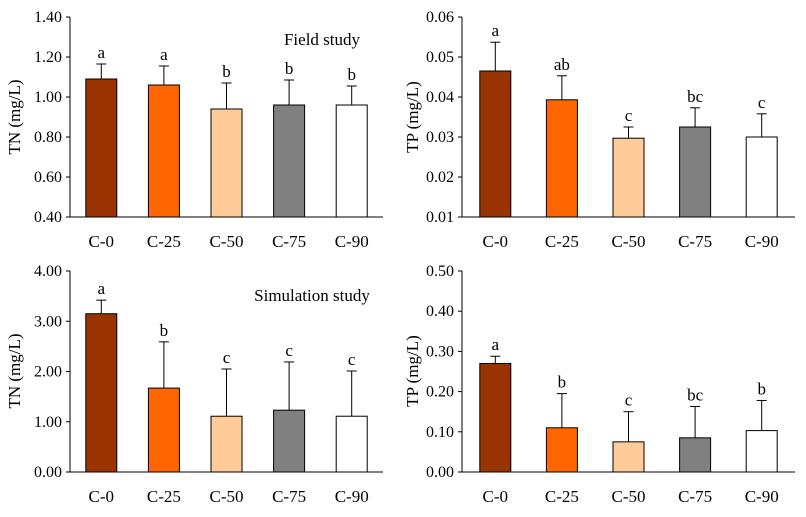 This screenshot has height=517, width=806. I want to click on y-tick-label: 0.05, so click(440, 57).